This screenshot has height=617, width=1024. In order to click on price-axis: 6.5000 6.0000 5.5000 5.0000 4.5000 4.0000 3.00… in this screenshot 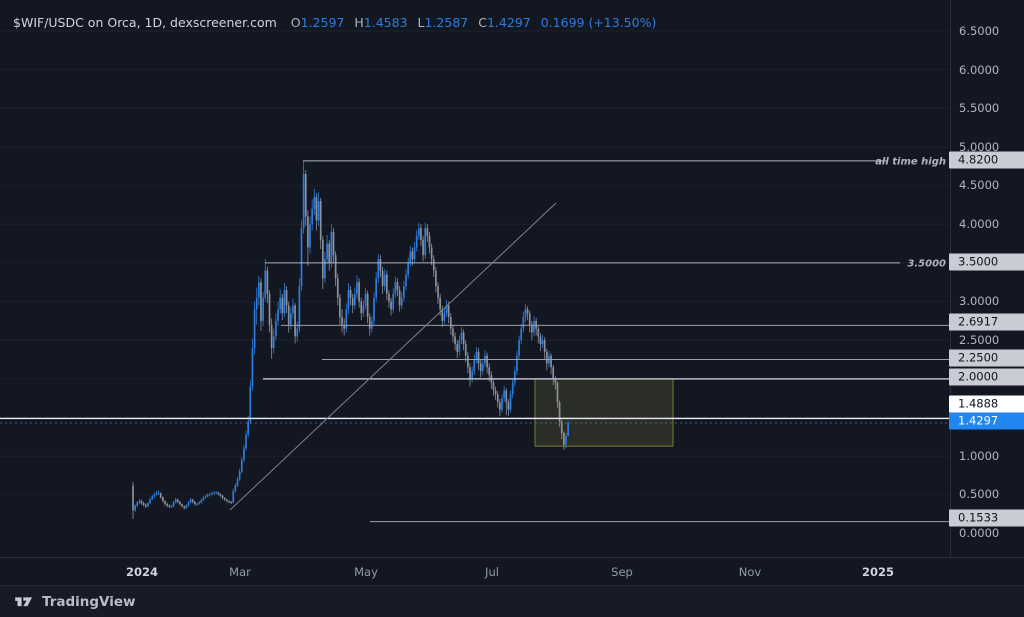, I will do `click(986, 278)`.